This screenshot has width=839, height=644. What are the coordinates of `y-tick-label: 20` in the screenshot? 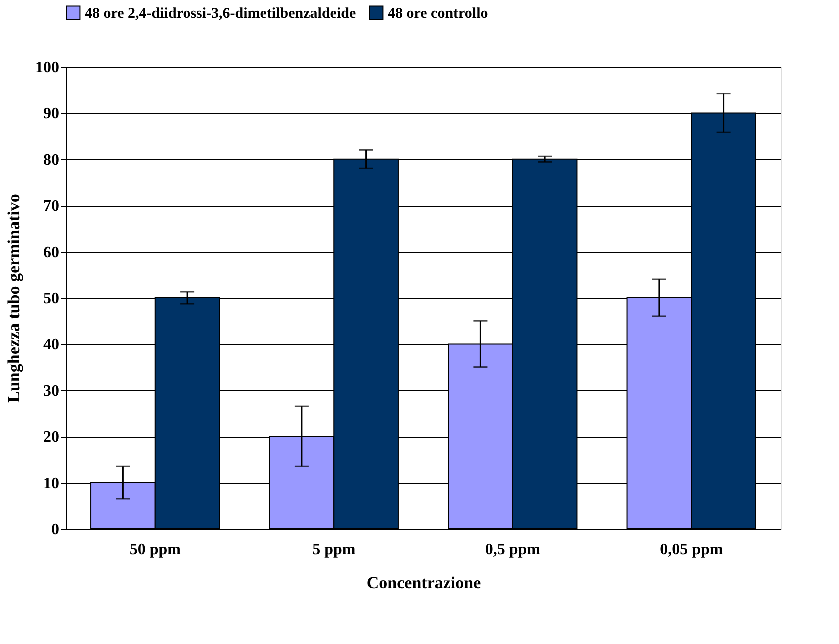 It's located at (52, 437).